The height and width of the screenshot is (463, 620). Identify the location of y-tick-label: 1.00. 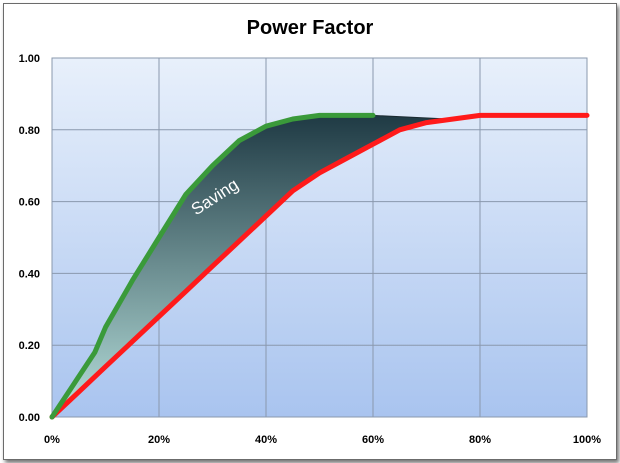
(29, 59).